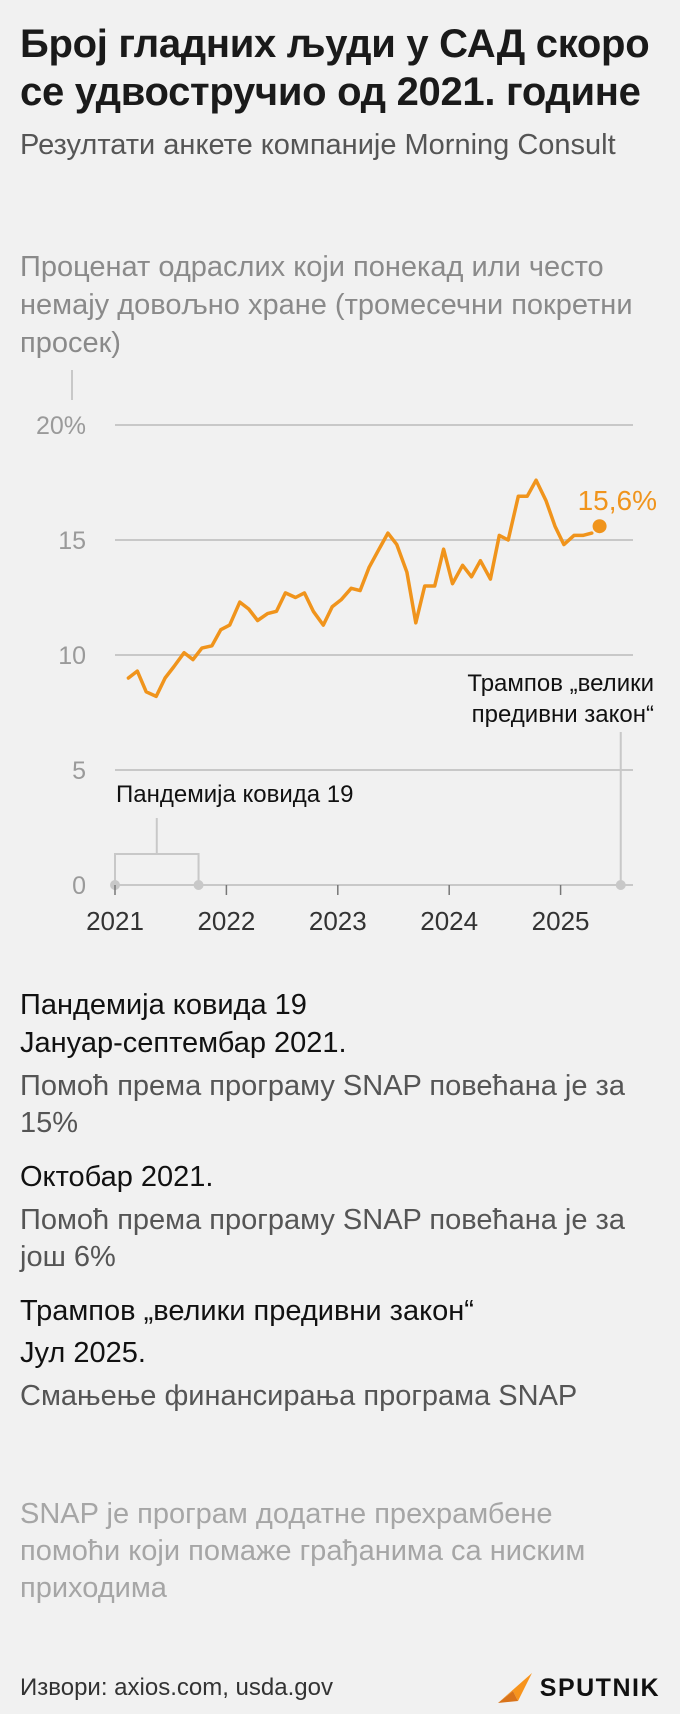 The width and height of the screenshot is (680, 1714). Describe the element at coordinates (198, 885) in the screenshot. I see `annotation-dot-covid` at that location.